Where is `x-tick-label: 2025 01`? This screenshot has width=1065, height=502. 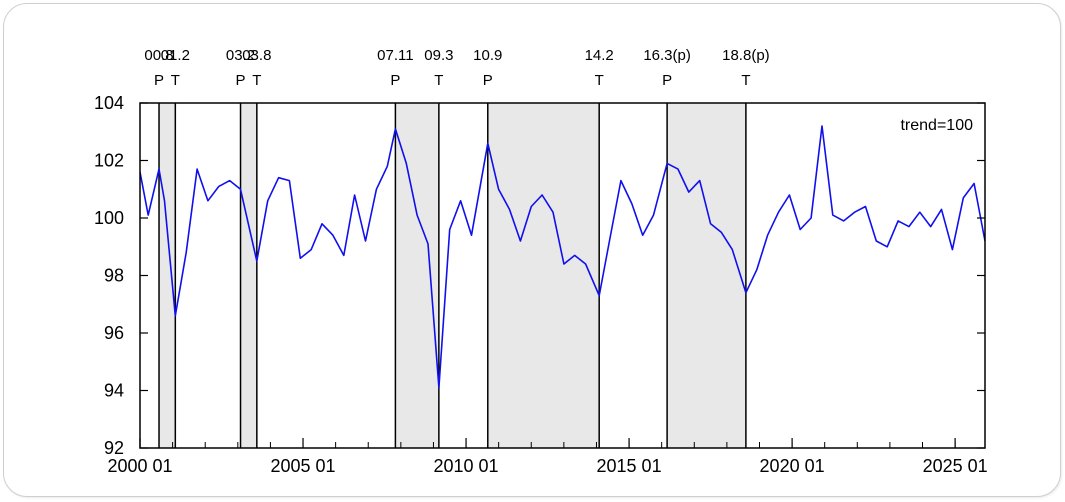
x-tick-label: 2025 01 is located at coordinates (955, 466).